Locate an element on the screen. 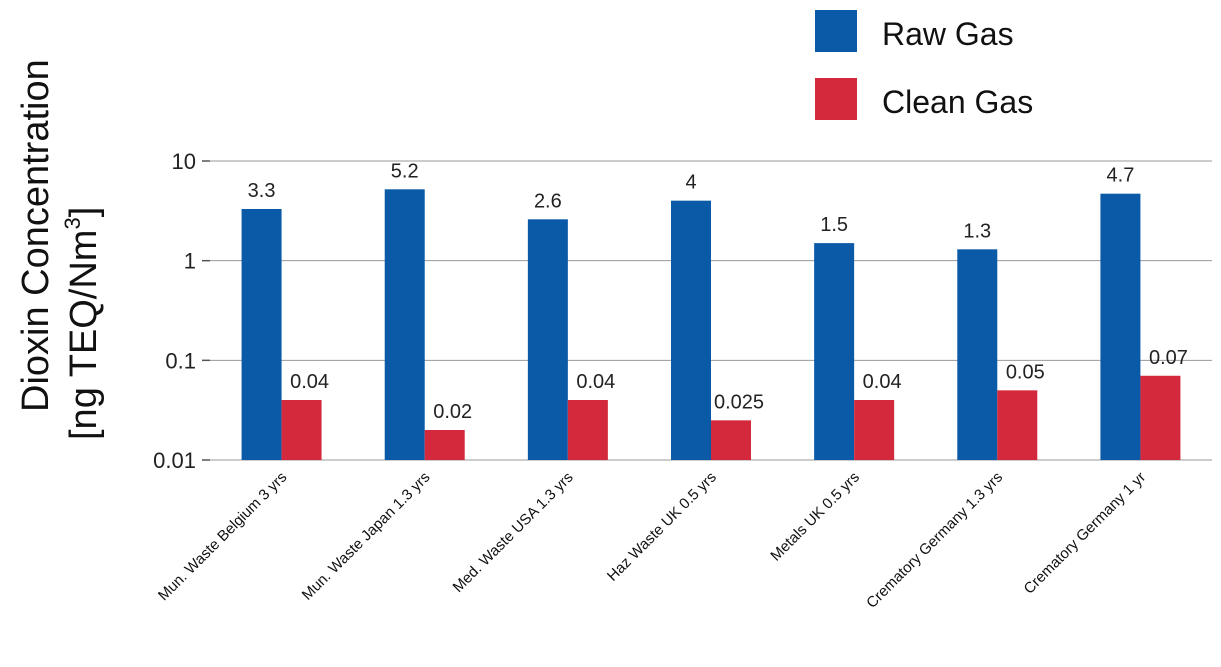 The height and width of the screenshot is (667, 1221). y-axis-title-line2: [ng TEQ/Nm3] is located at coordinates (82, 323).